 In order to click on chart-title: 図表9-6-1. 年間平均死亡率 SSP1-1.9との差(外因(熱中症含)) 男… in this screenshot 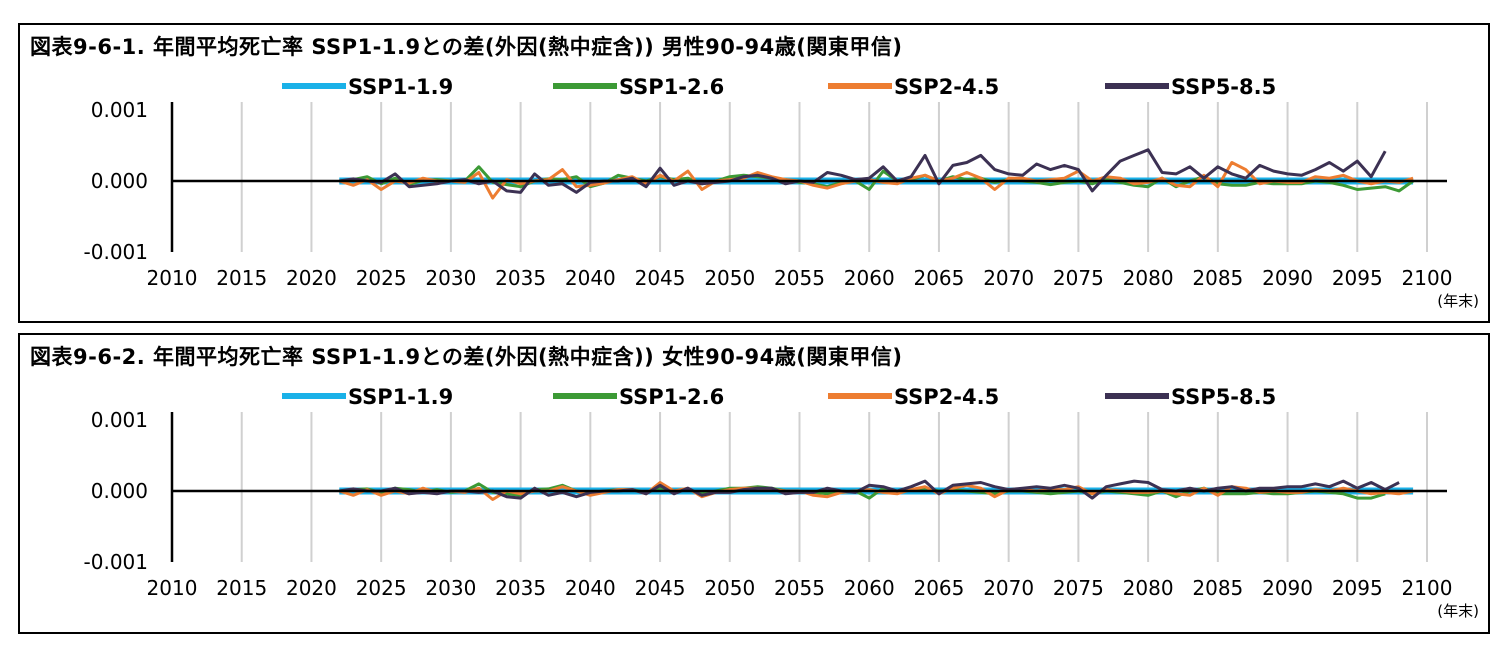, I will do `click(466, 47)`.